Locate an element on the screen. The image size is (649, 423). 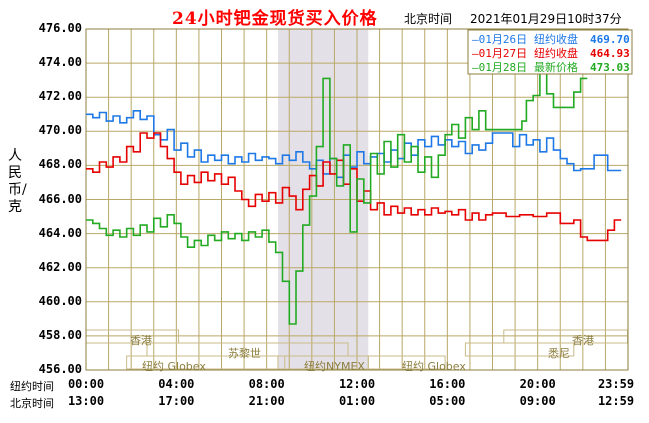
x-tick-label-beijing: 01:00 is located at coordinates (357, 401).